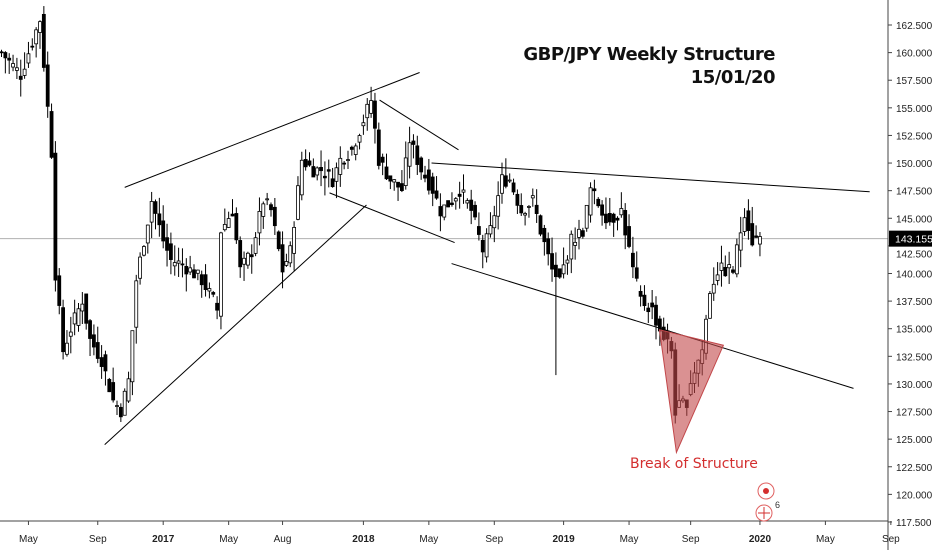 This screenshot has height=550, width=932. I want to click on break-of-structure-label: Break of Structure, so click(694, 464).